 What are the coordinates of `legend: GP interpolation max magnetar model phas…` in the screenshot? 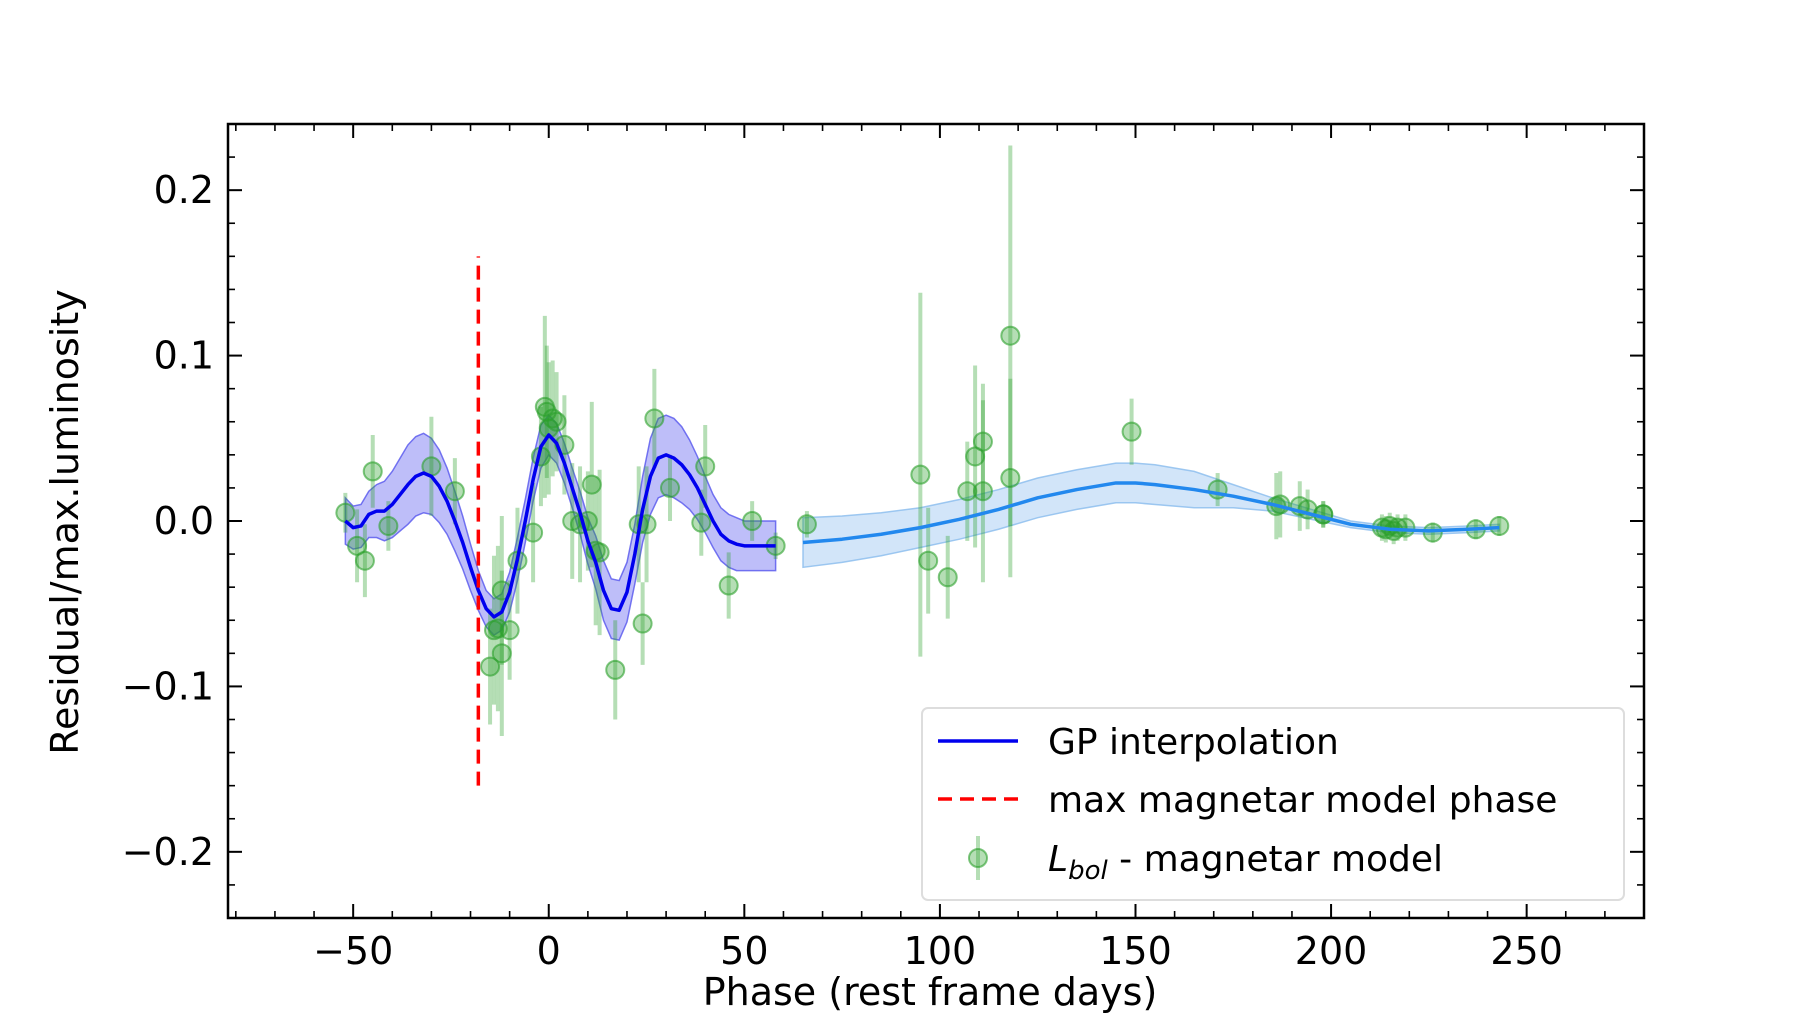 It's located at (1273, 804).